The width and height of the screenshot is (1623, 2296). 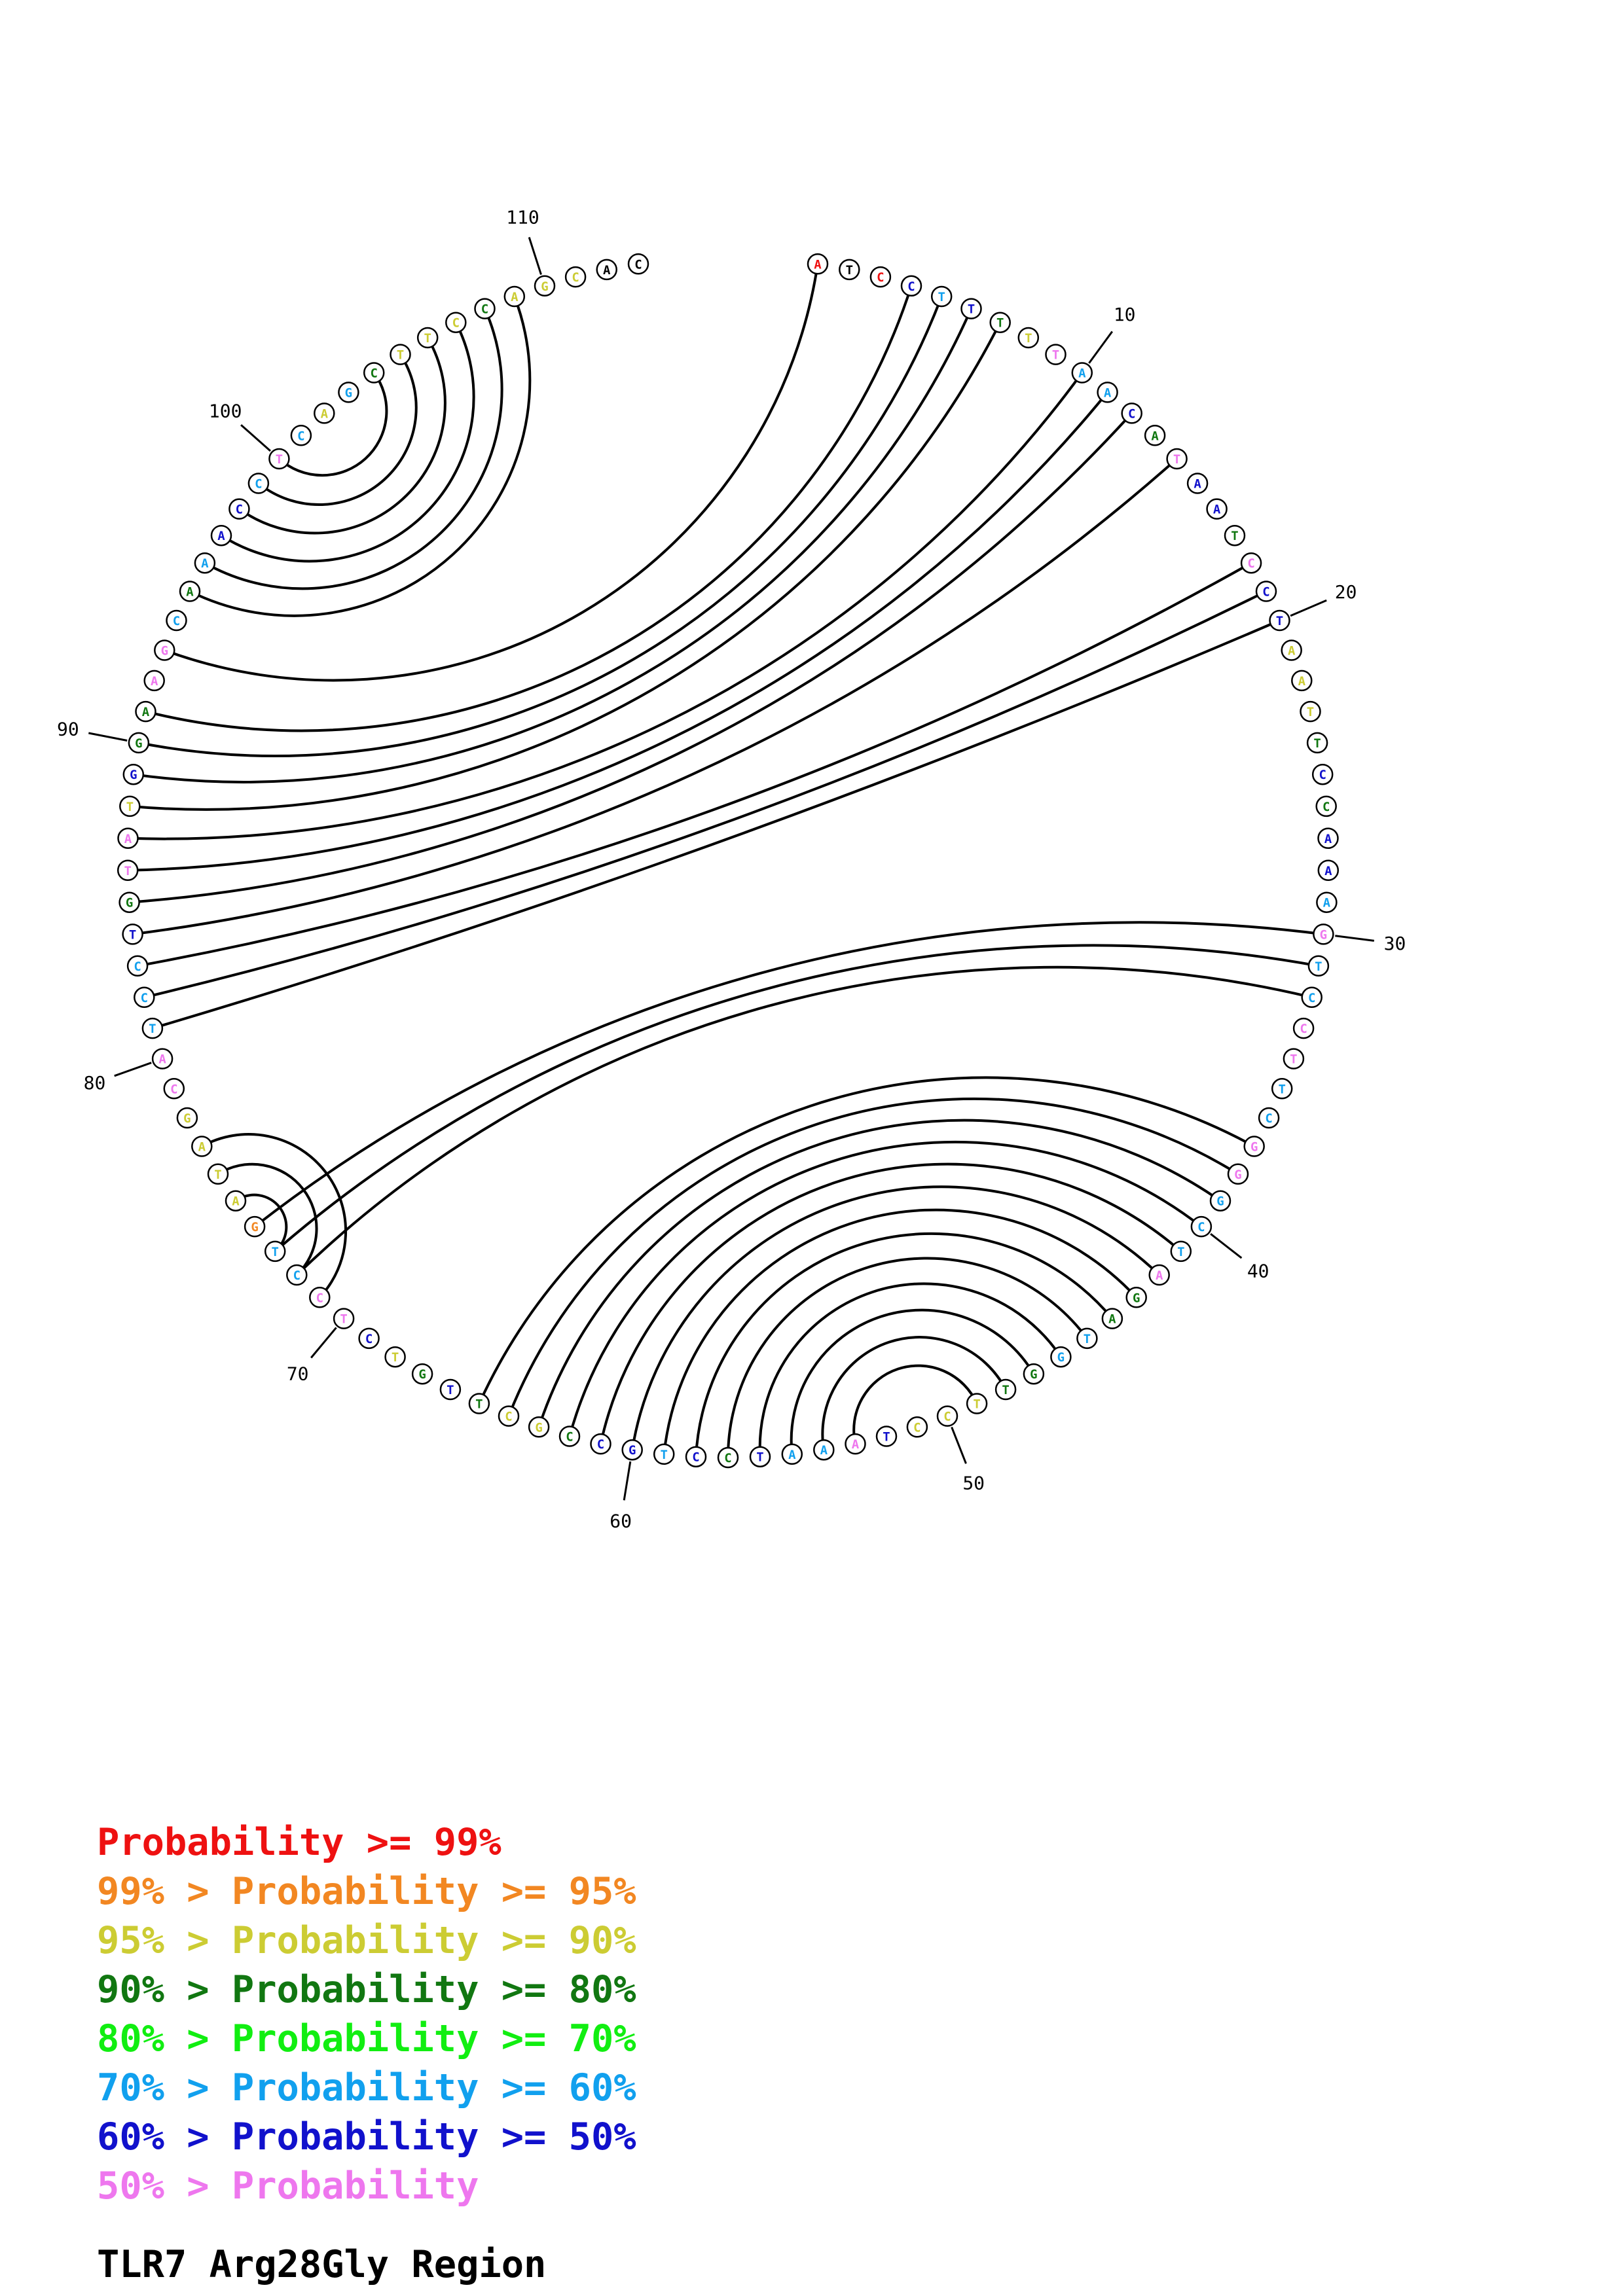 What do you see at coordinates (366, 1989) in the screenshot?
I see `legend-row: 90% > Probability >= 80%` at bounding box center [366, 1989].